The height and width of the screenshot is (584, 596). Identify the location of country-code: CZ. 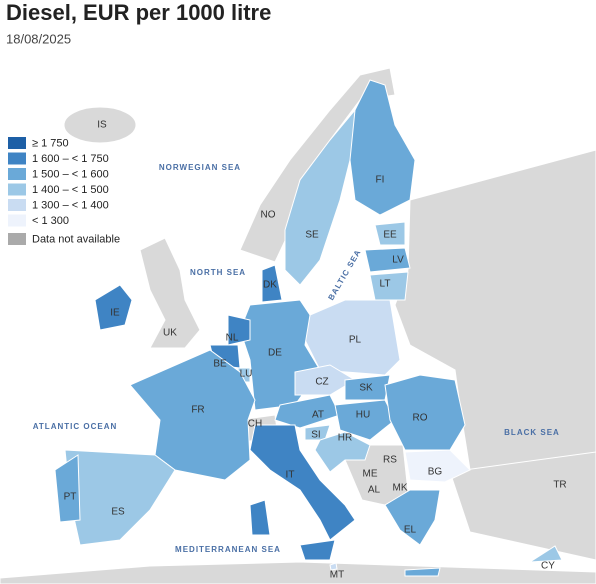
(321, 382).